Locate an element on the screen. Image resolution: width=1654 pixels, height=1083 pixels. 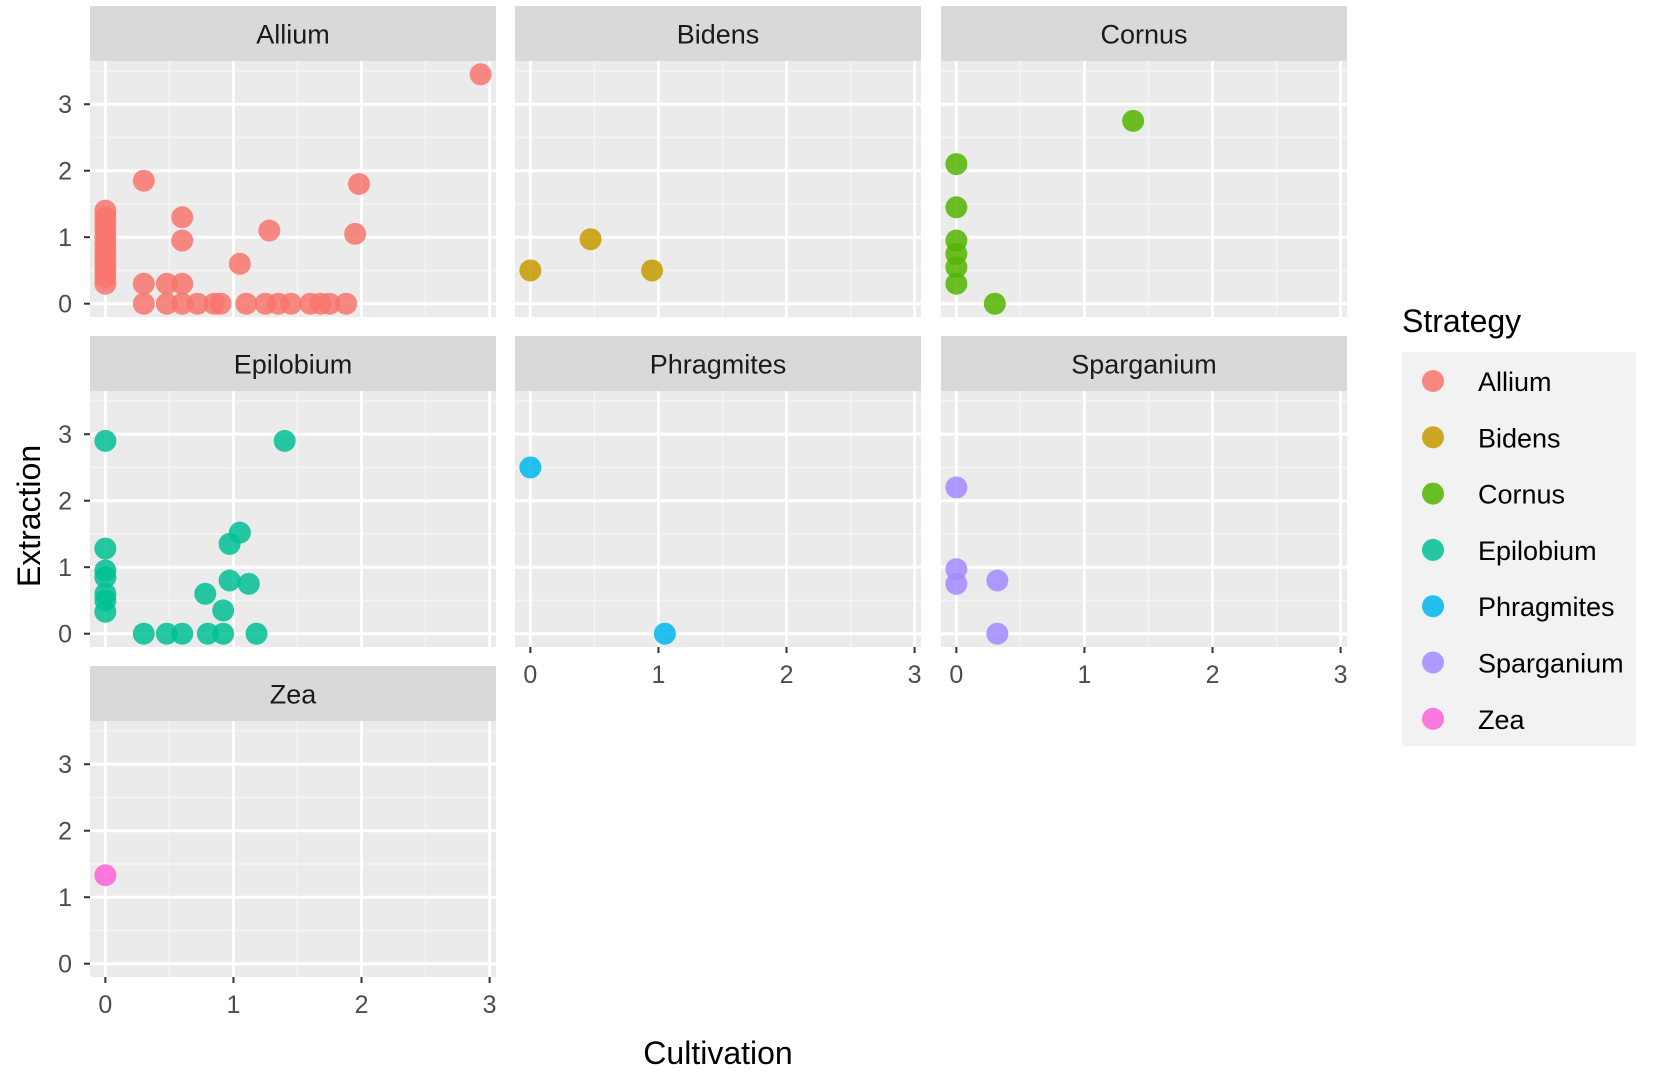
panel-background-bidens is located at coordinates (718, 189).